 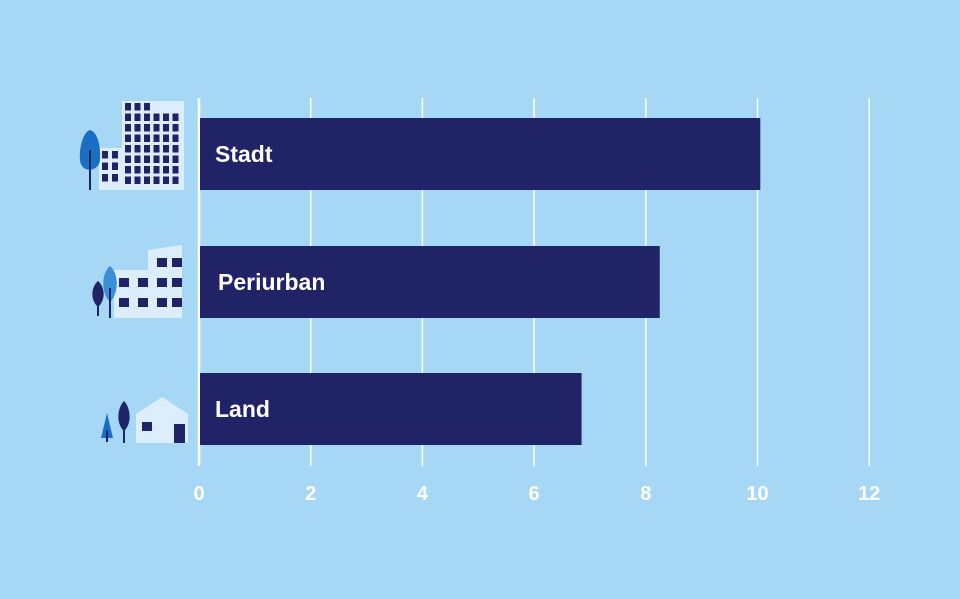 What do you see at coordinates (423, 494) in the screenshot?
I see `x-tick-label: 4` at bounding box center [423, 494].